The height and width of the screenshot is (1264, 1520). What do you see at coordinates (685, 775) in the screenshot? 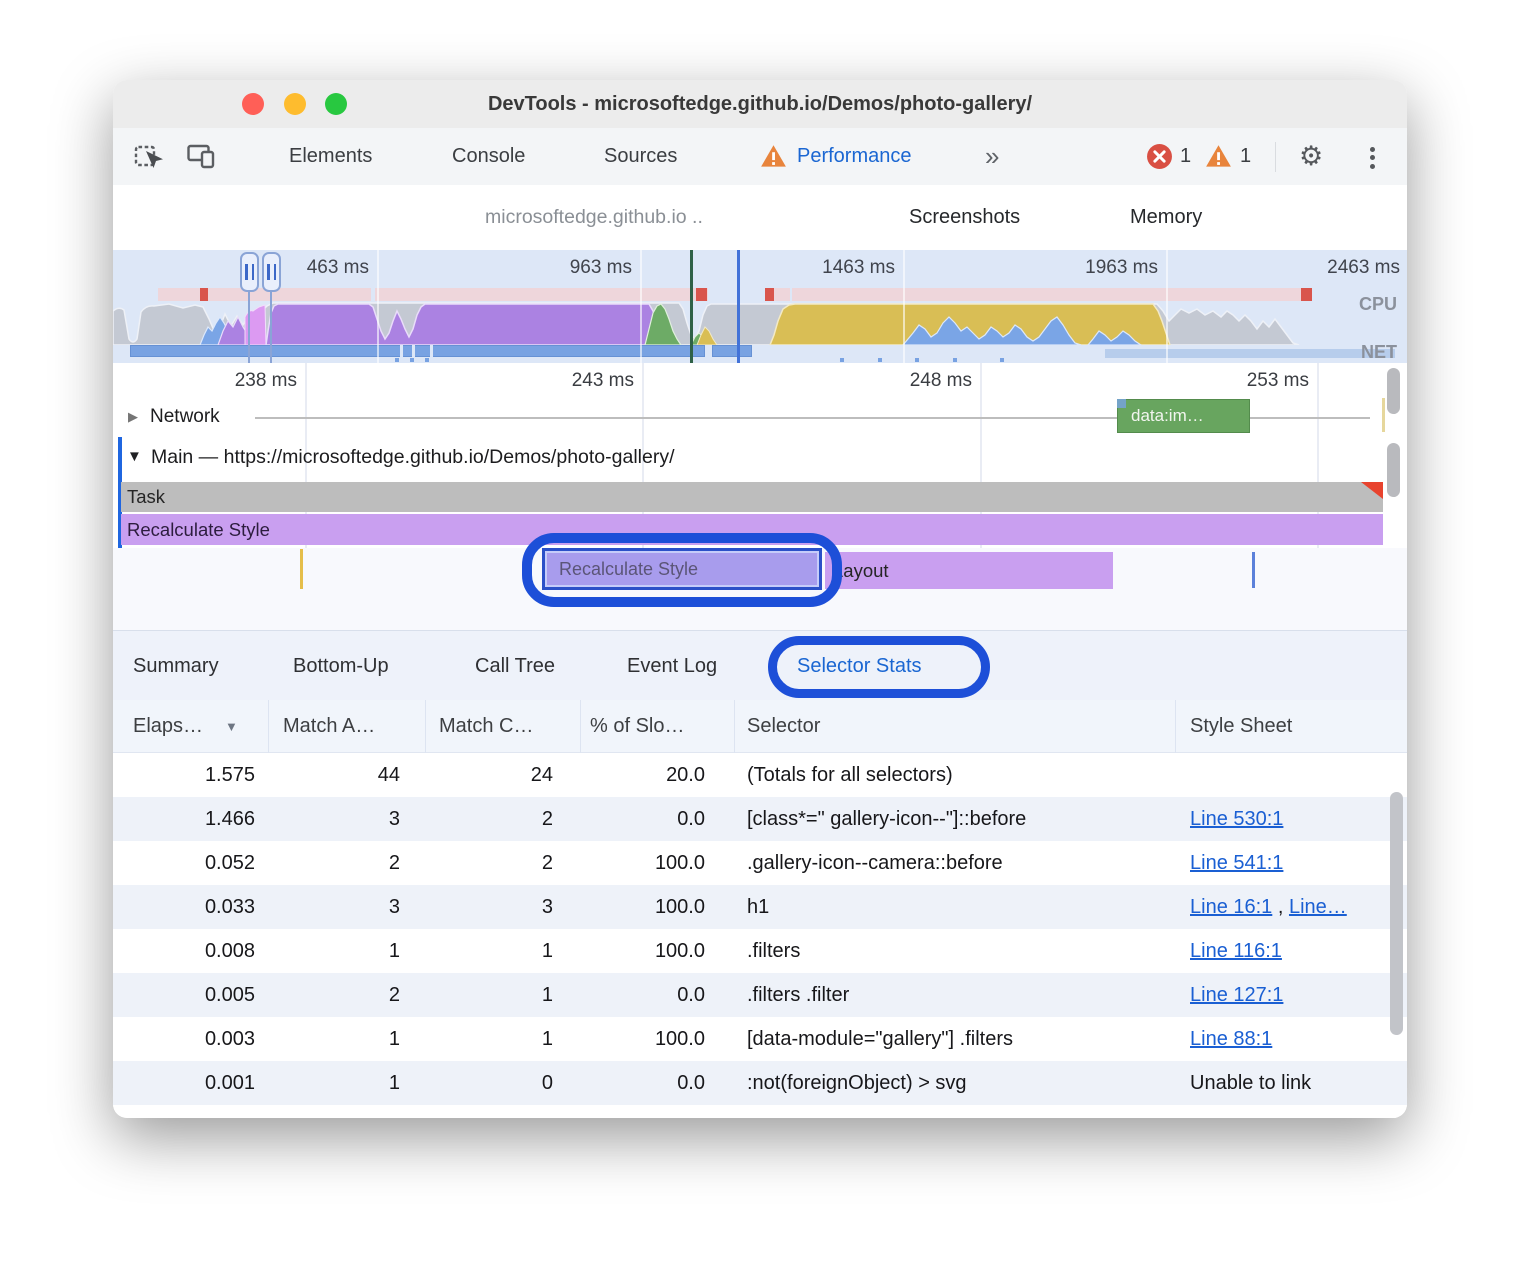
I see `cell-slow-pct: 20.0` at bounding box center [685, 775].